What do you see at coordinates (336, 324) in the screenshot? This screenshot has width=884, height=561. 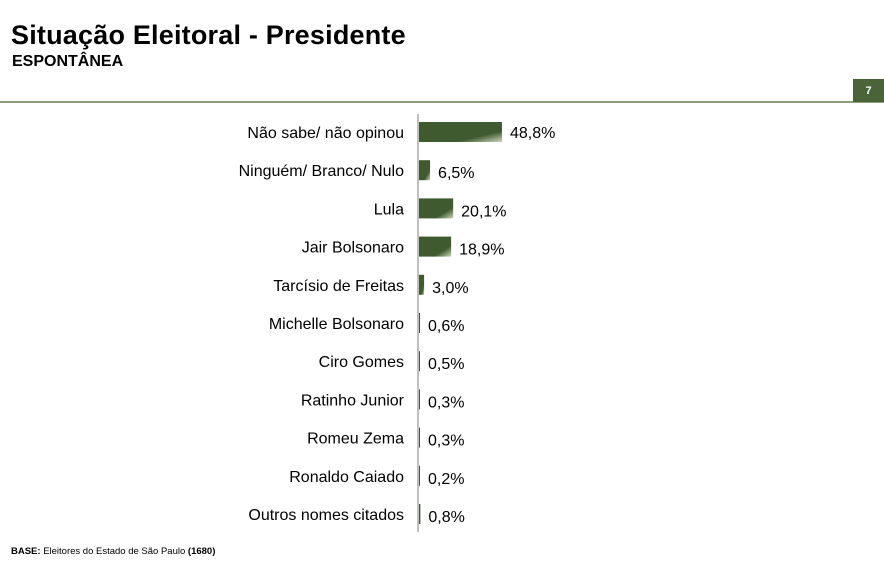 I see `category-label: Michelle Bolsonaro` at bounding box center [336, 324].